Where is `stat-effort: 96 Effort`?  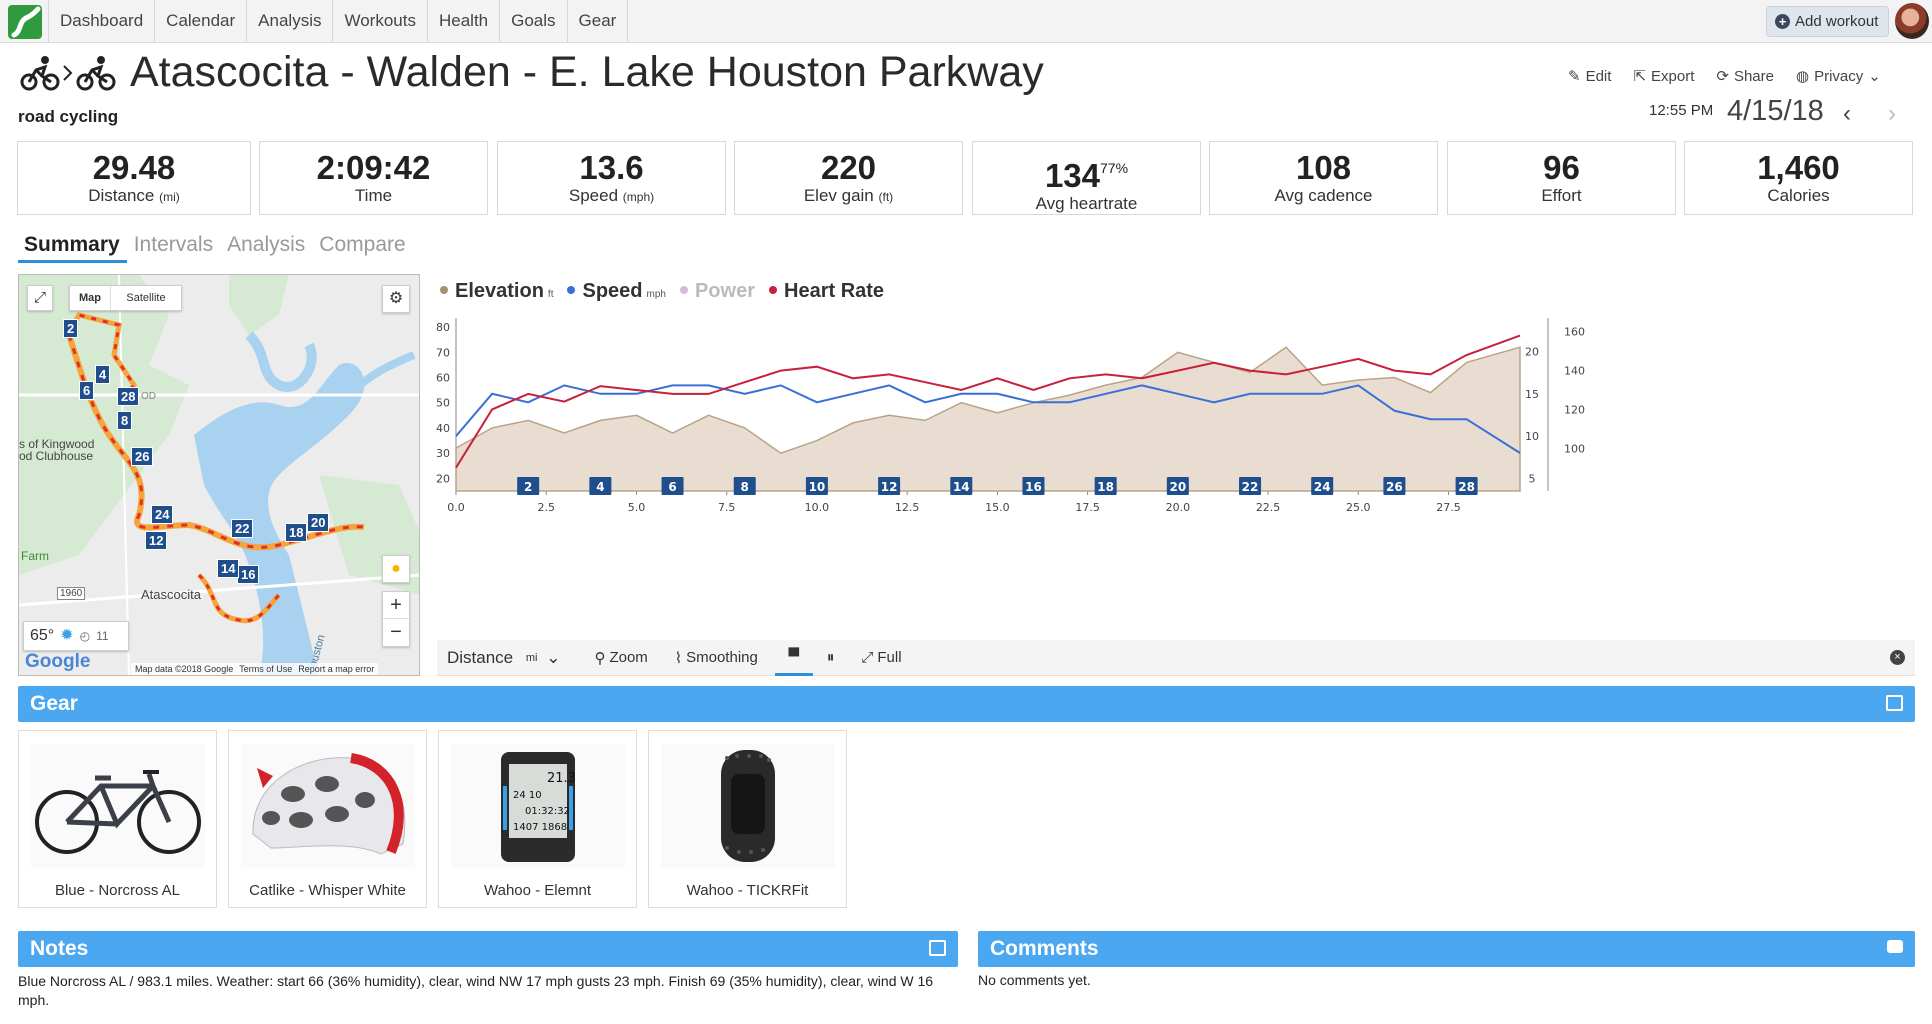
stat-effort: 96 Effort is located at coordinates (1561, 178).